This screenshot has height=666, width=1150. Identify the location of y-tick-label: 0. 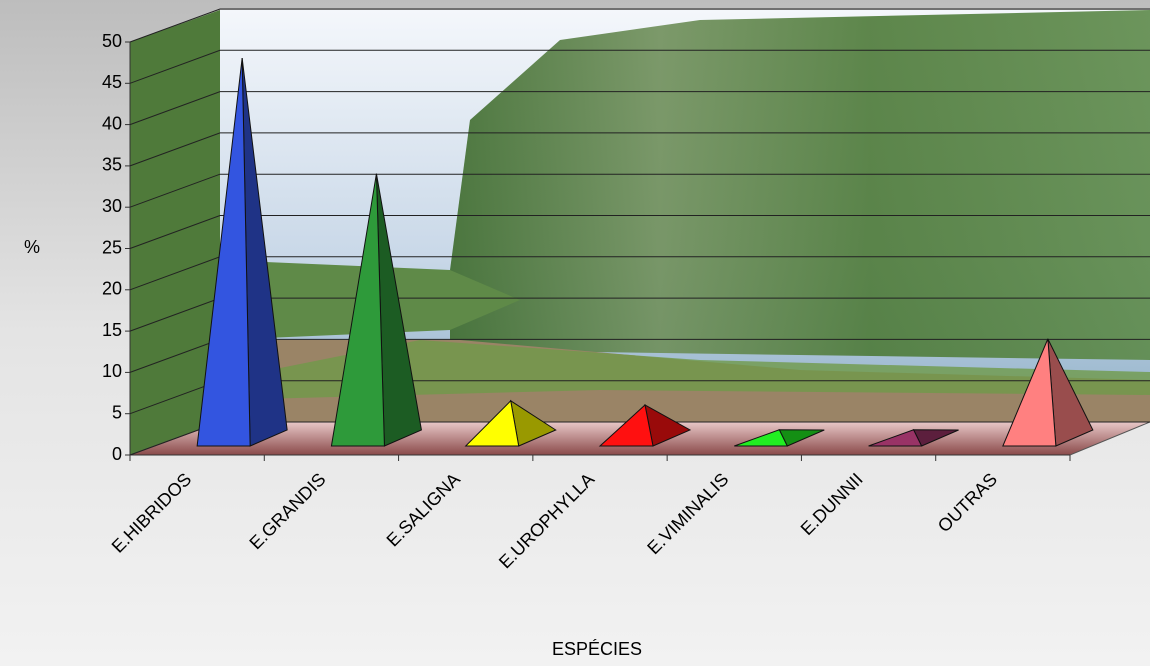
(117, 454).